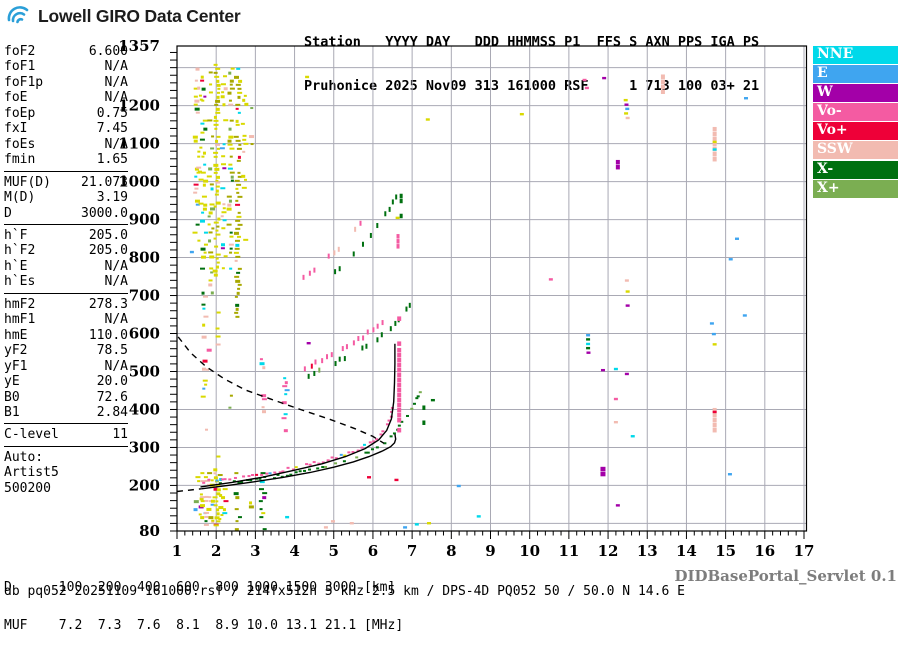 Image resolution: width=900 pixels, height=646 pixels. Describe the element at coordinates (12, 412) in the screenshot. I see `param-label: B1` at that location.